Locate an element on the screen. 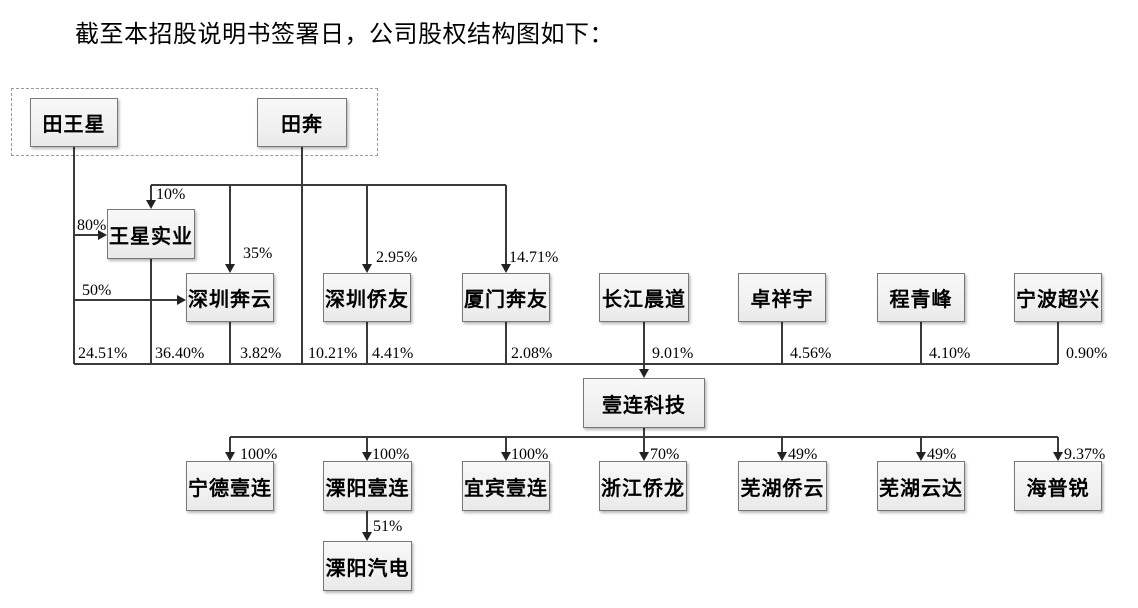  ownership-percent-label: 50% is located at coordinates (97, 290).